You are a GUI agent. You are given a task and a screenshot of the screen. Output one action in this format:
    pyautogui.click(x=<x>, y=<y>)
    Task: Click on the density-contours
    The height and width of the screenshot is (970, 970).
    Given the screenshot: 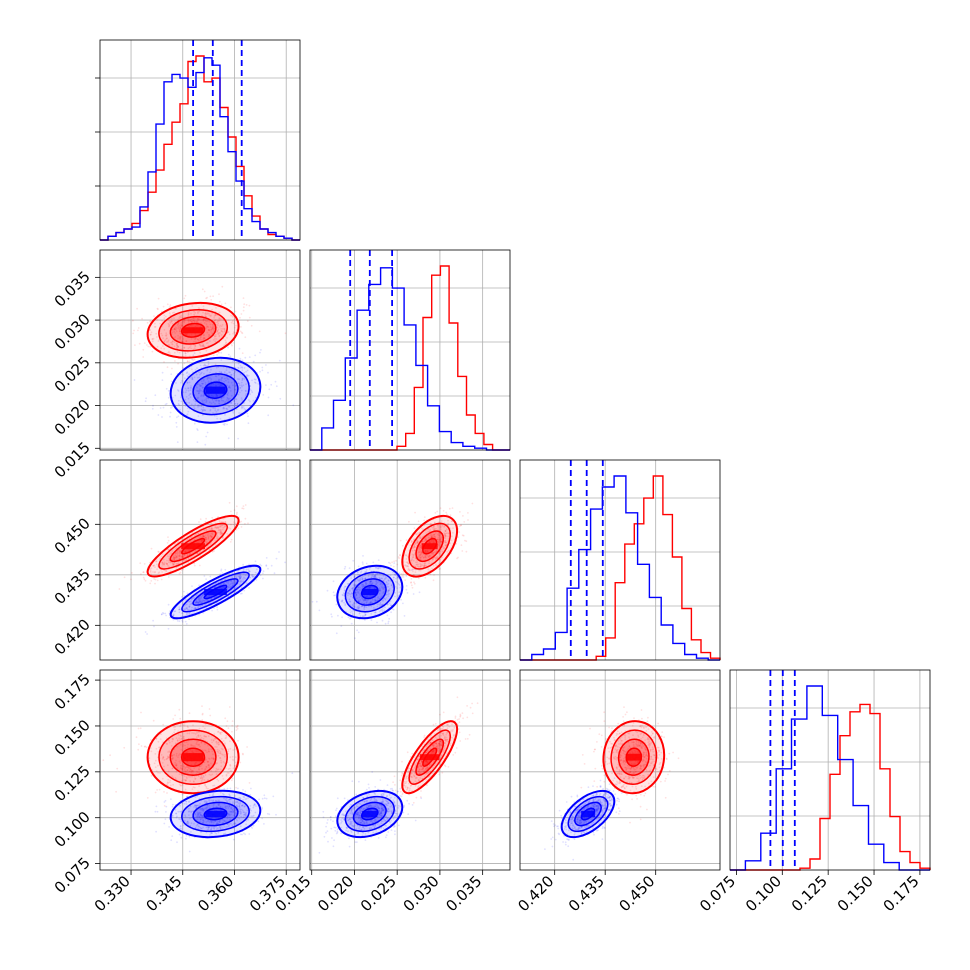 What is the action you would take?
    pyautogui.click(x=193, y=546)
    